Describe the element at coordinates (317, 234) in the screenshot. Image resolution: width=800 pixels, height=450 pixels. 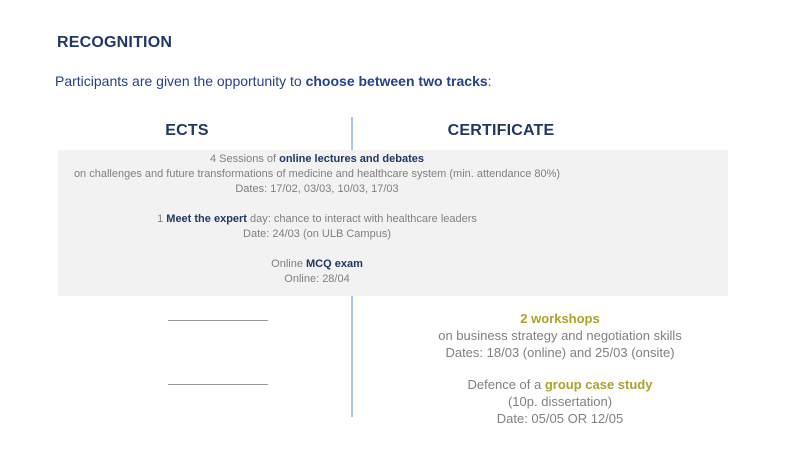
I see `expert-dates: Date: 24/03 (on ULB Campus)` at that location.